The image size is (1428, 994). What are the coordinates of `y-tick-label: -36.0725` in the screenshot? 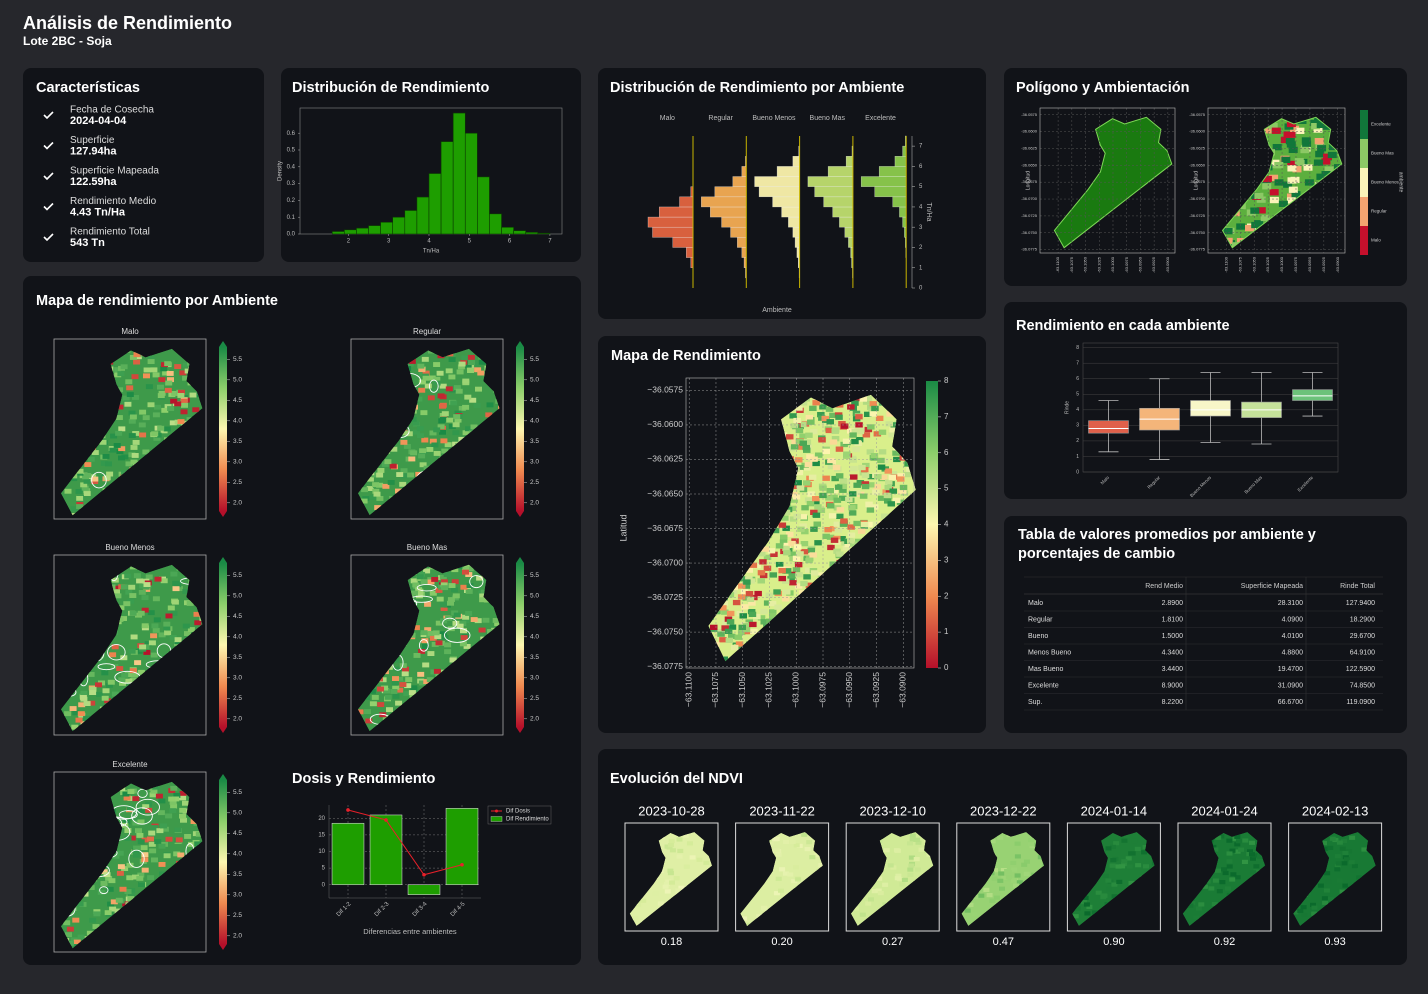 It's located at (1029, 215).